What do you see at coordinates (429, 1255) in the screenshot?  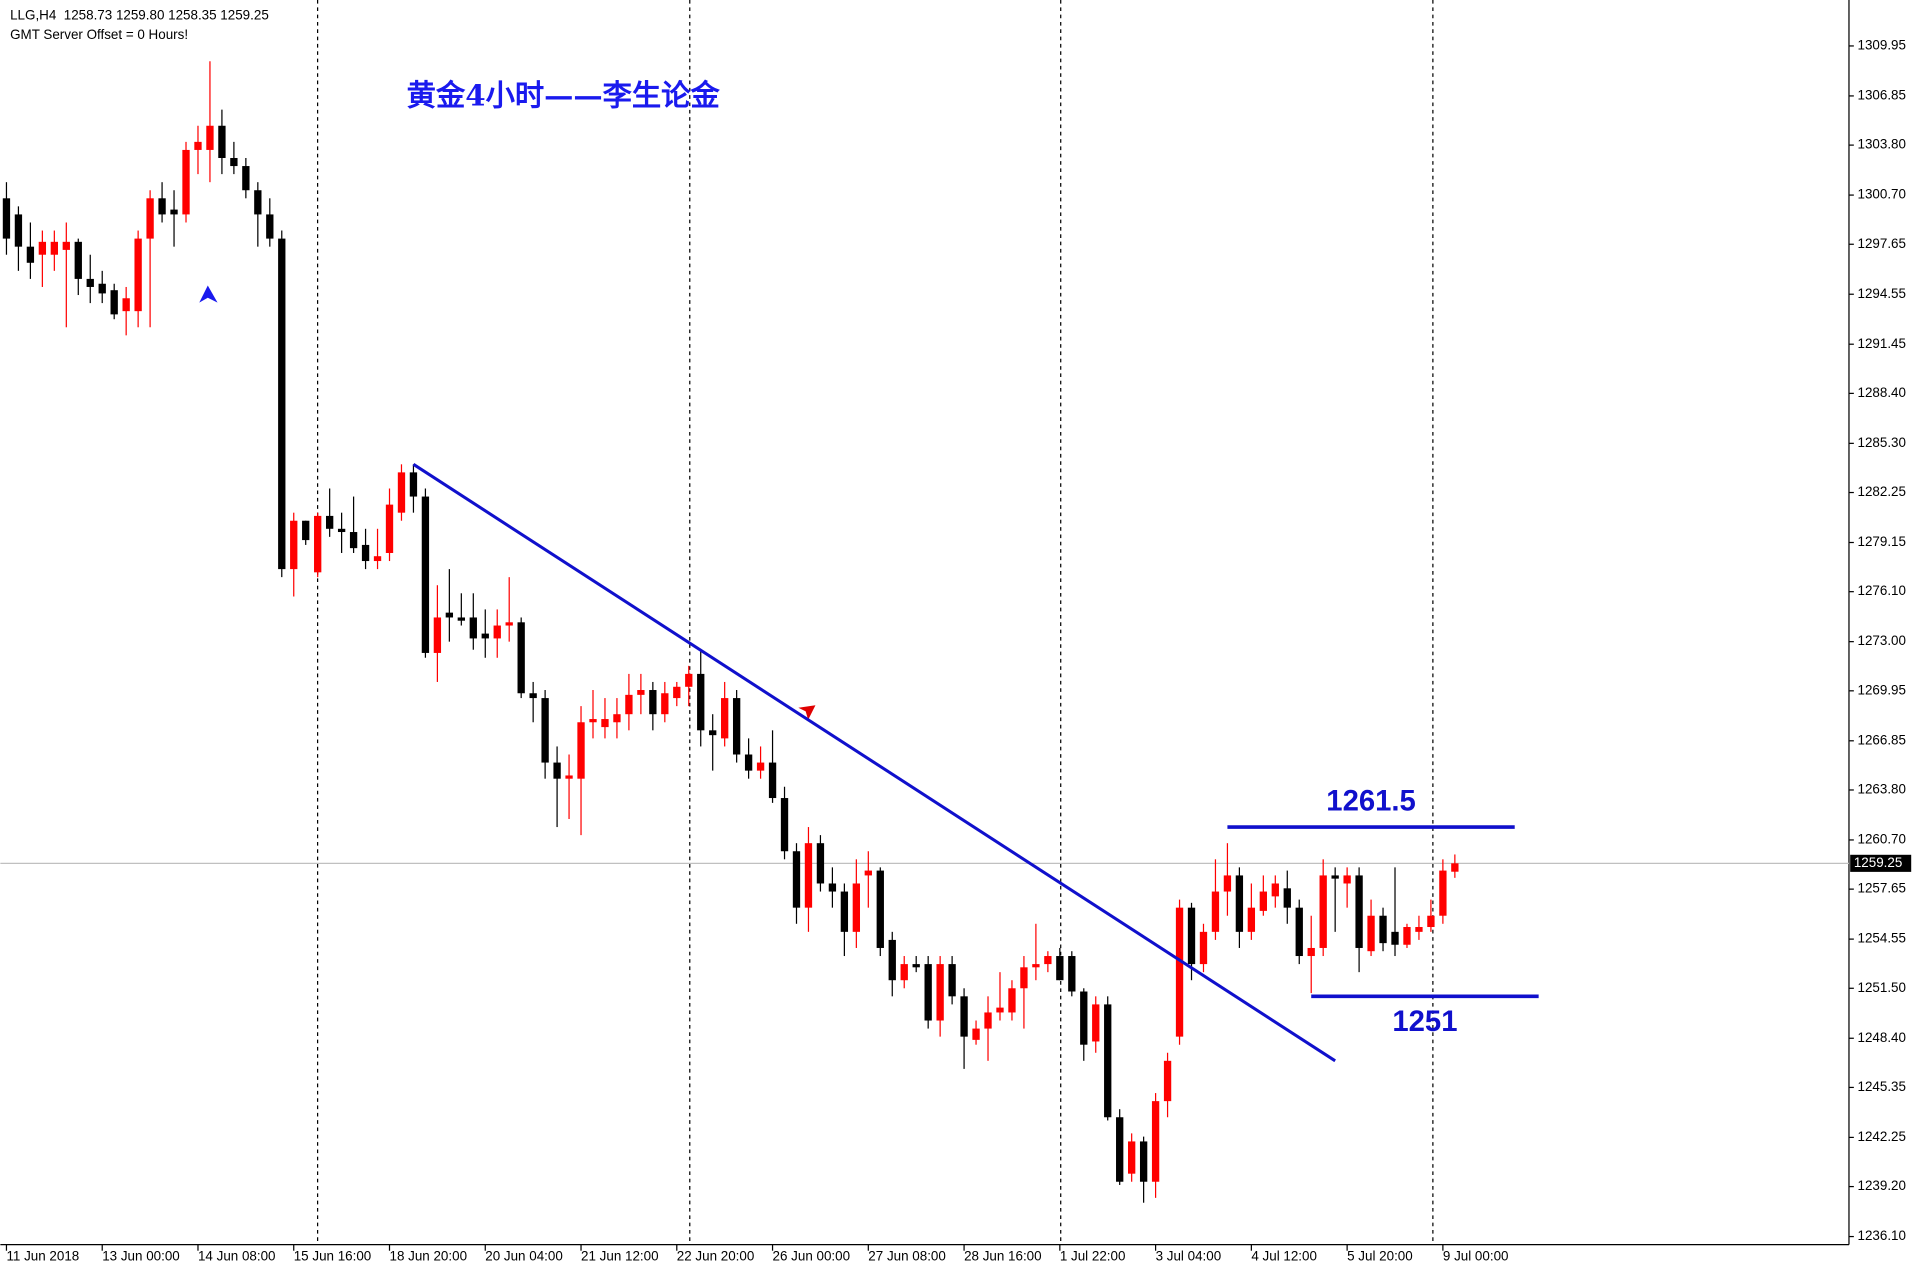 I see `x-tick-label: 18 Jun 20:00` at bounding box center [429, 1255].